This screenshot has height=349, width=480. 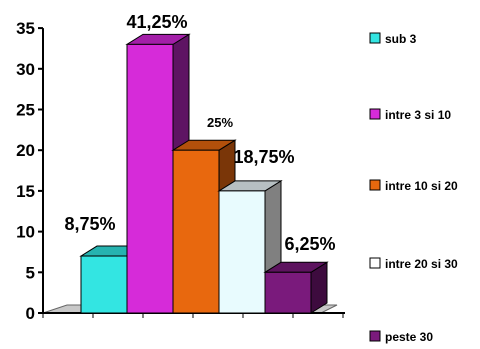 I want to click on data-label: 41,25%, so click(x=156, y=22).